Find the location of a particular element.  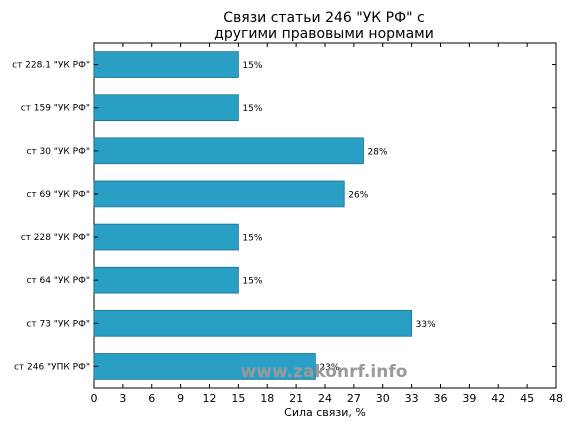

x-tick-label: 39 is located at coordinates (469, 398).